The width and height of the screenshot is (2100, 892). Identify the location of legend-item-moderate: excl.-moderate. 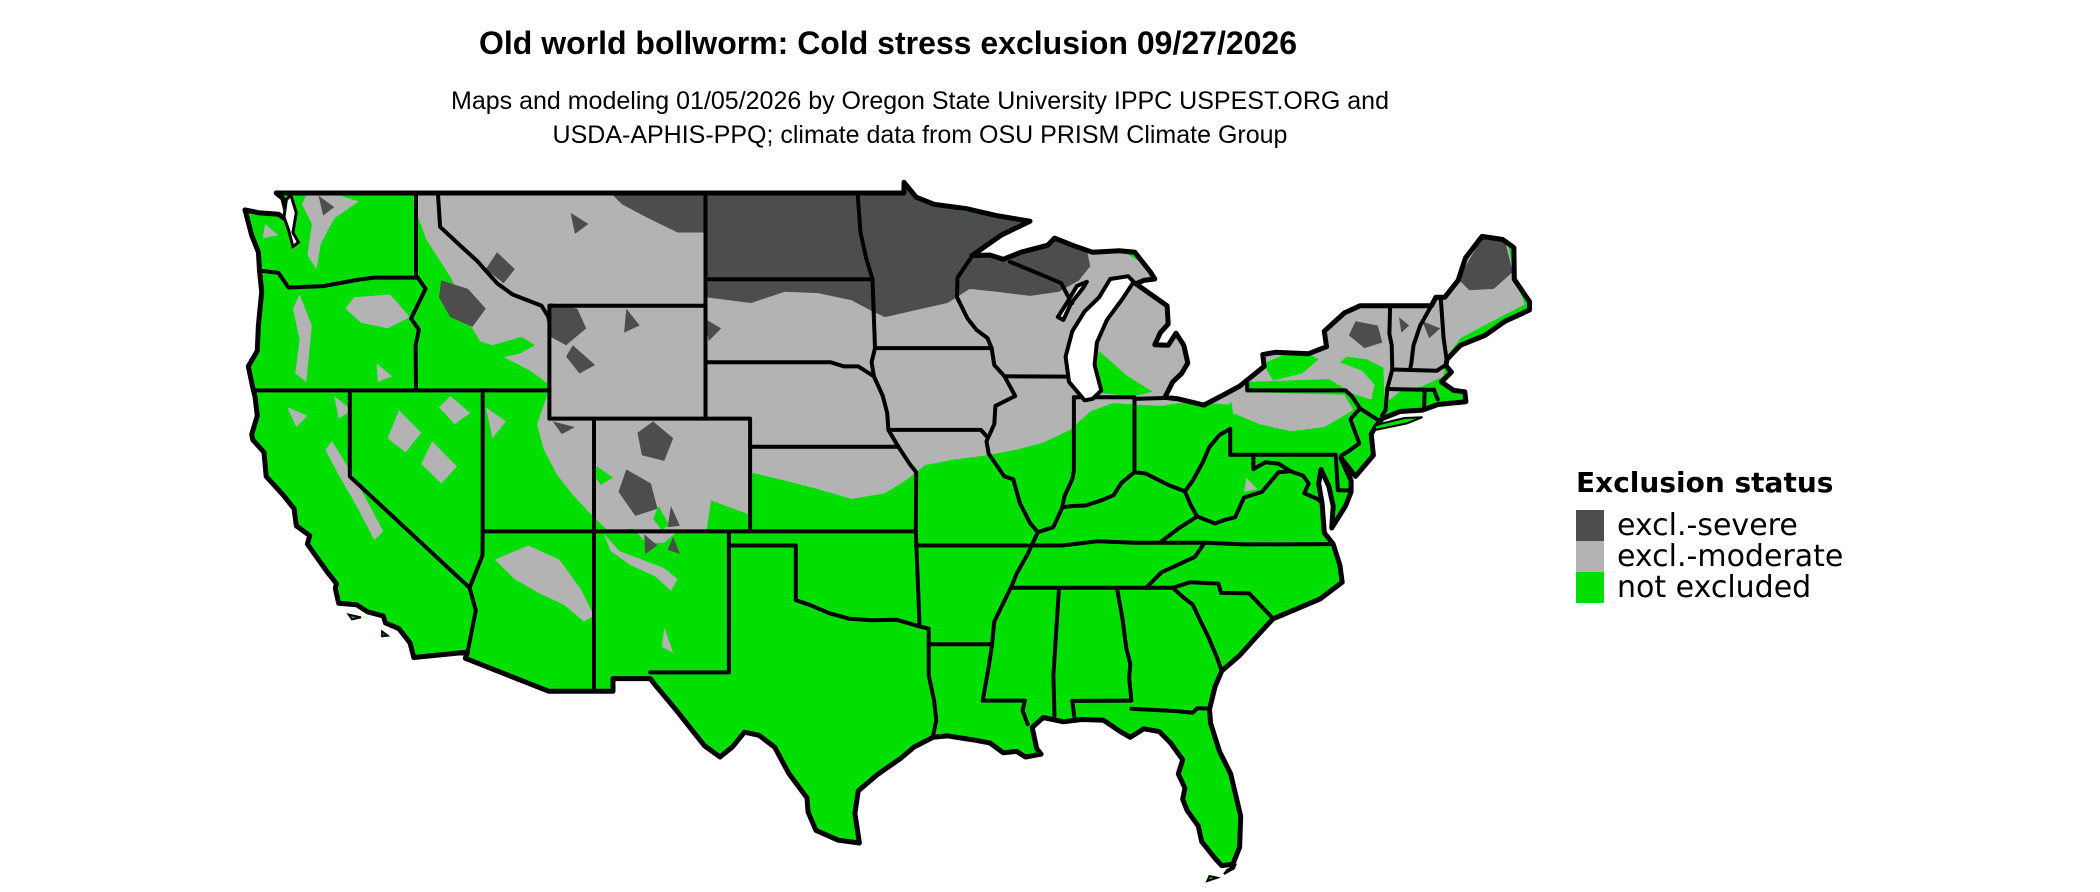
(1710, 556).